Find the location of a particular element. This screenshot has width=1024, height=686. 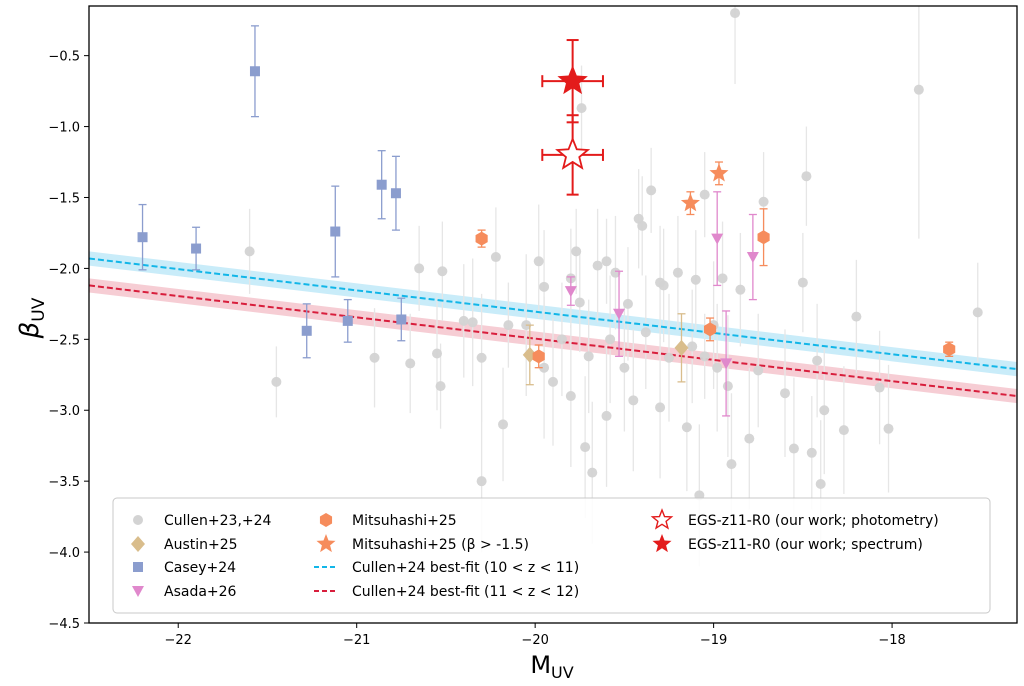

y-axis-title-main: β is located at coordinates (30, 331).